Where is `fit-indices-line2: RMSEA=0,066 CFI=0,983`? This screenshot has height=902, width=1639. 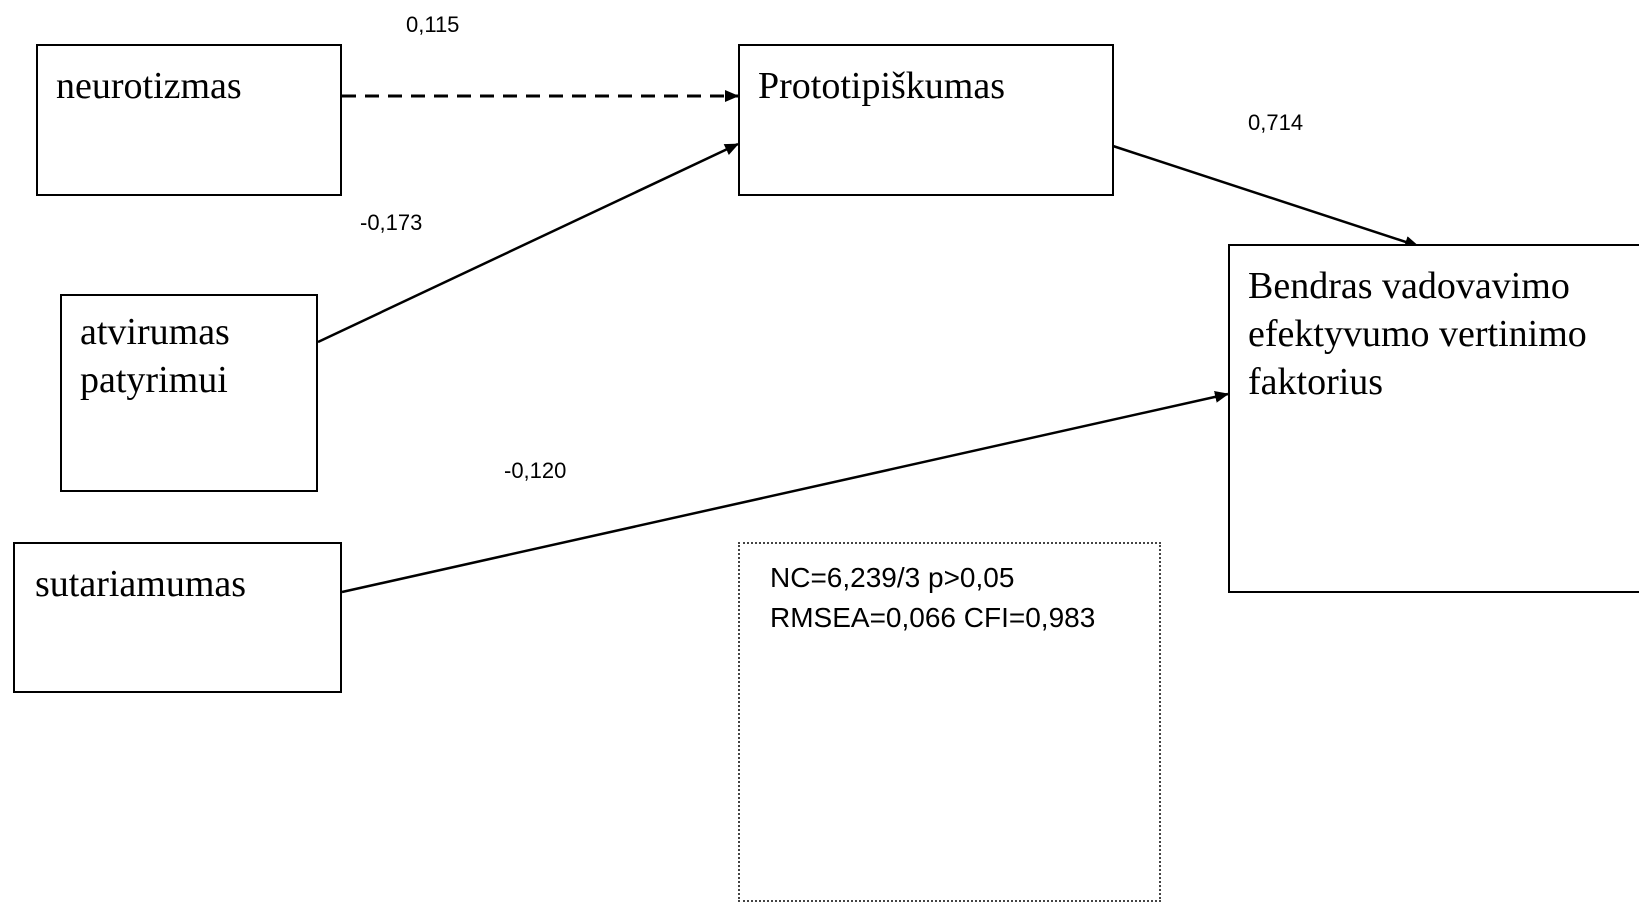
fit-indices-line2: RMSEA=0,066 CFI=0,983 is located at coordinates (933, 617).